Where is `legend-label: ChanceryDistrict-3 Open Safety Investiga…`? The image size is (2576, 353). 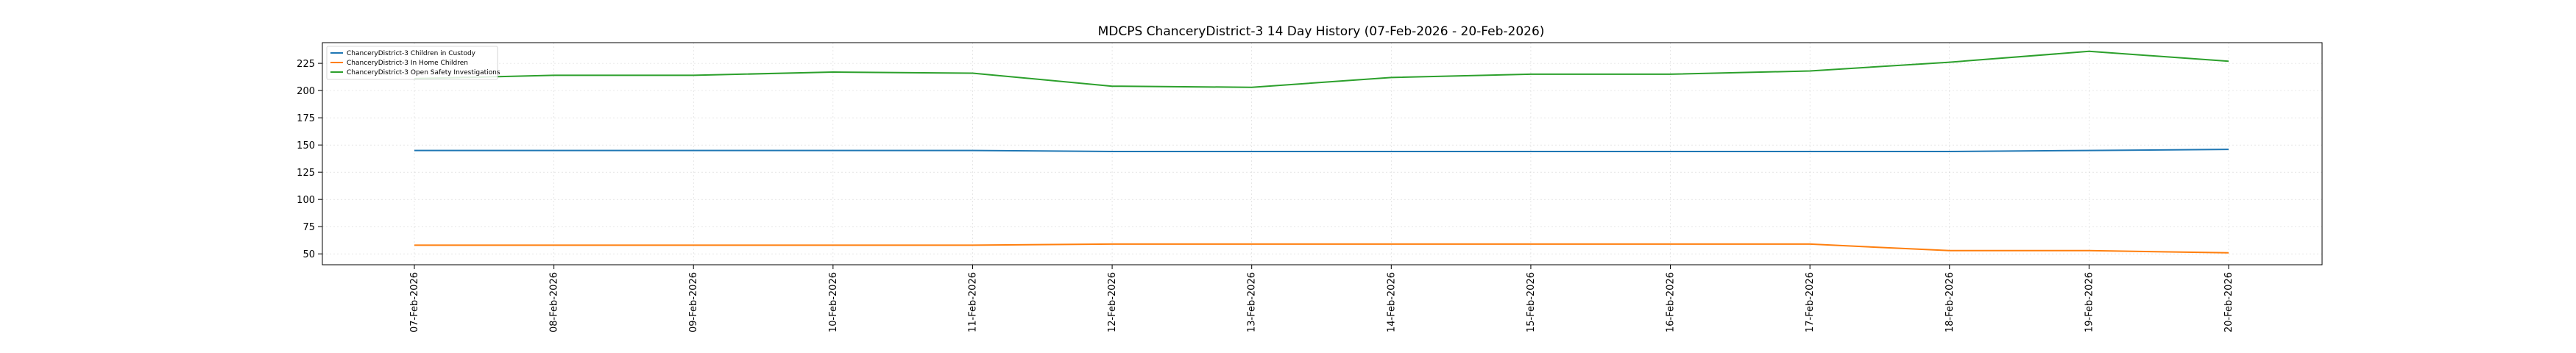
legend-label: ChanceryDistrict-3 Open Safety Investiga… is located at coordinates (424, 73).